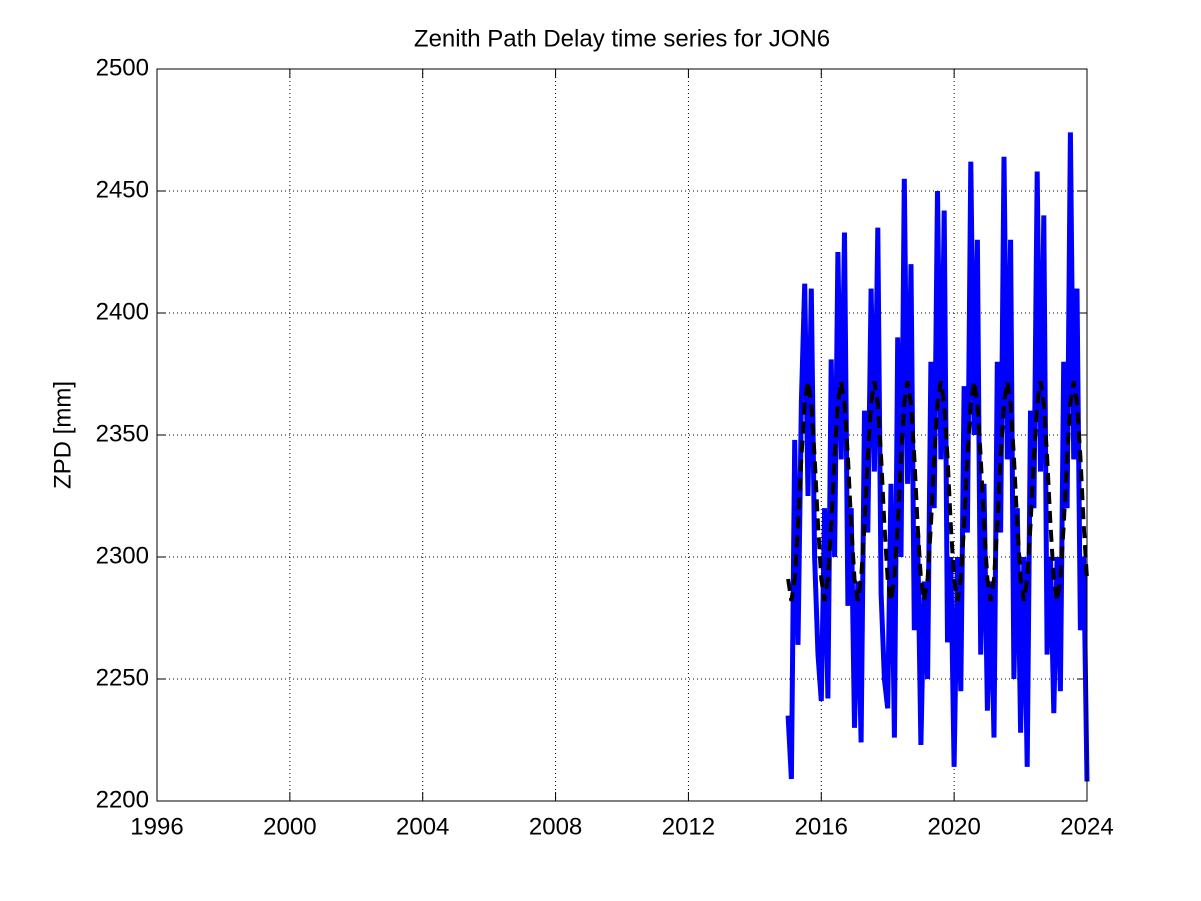  Describe the element at coordinates (122, 799) in the screenshot. I see `y-tick-label: 2200` at that location.